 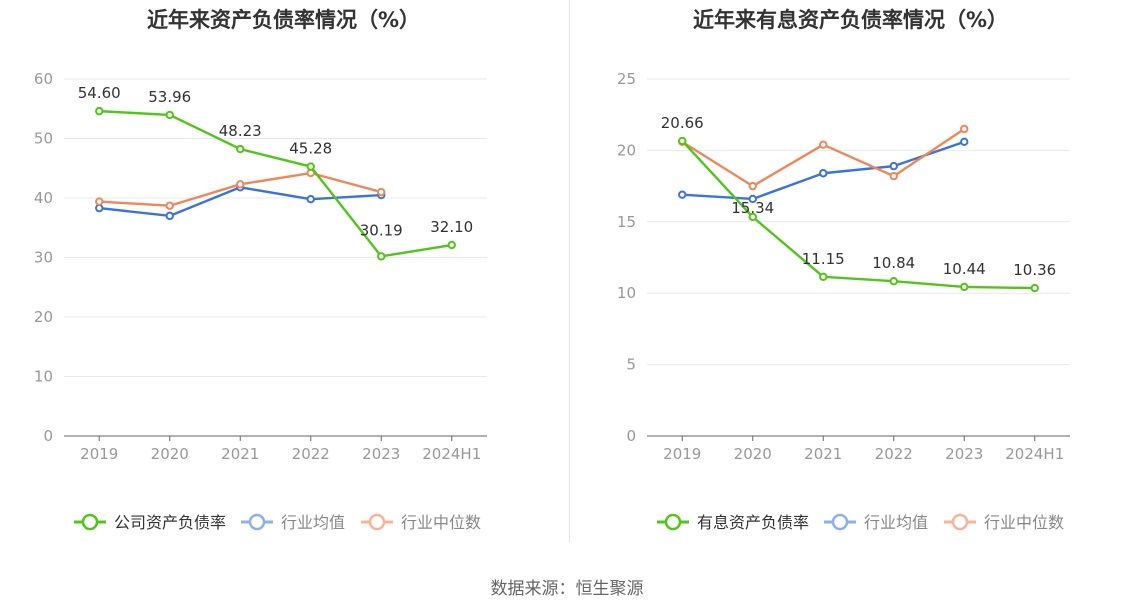 I want to click on panel-divider, so click(x=569, y=271).